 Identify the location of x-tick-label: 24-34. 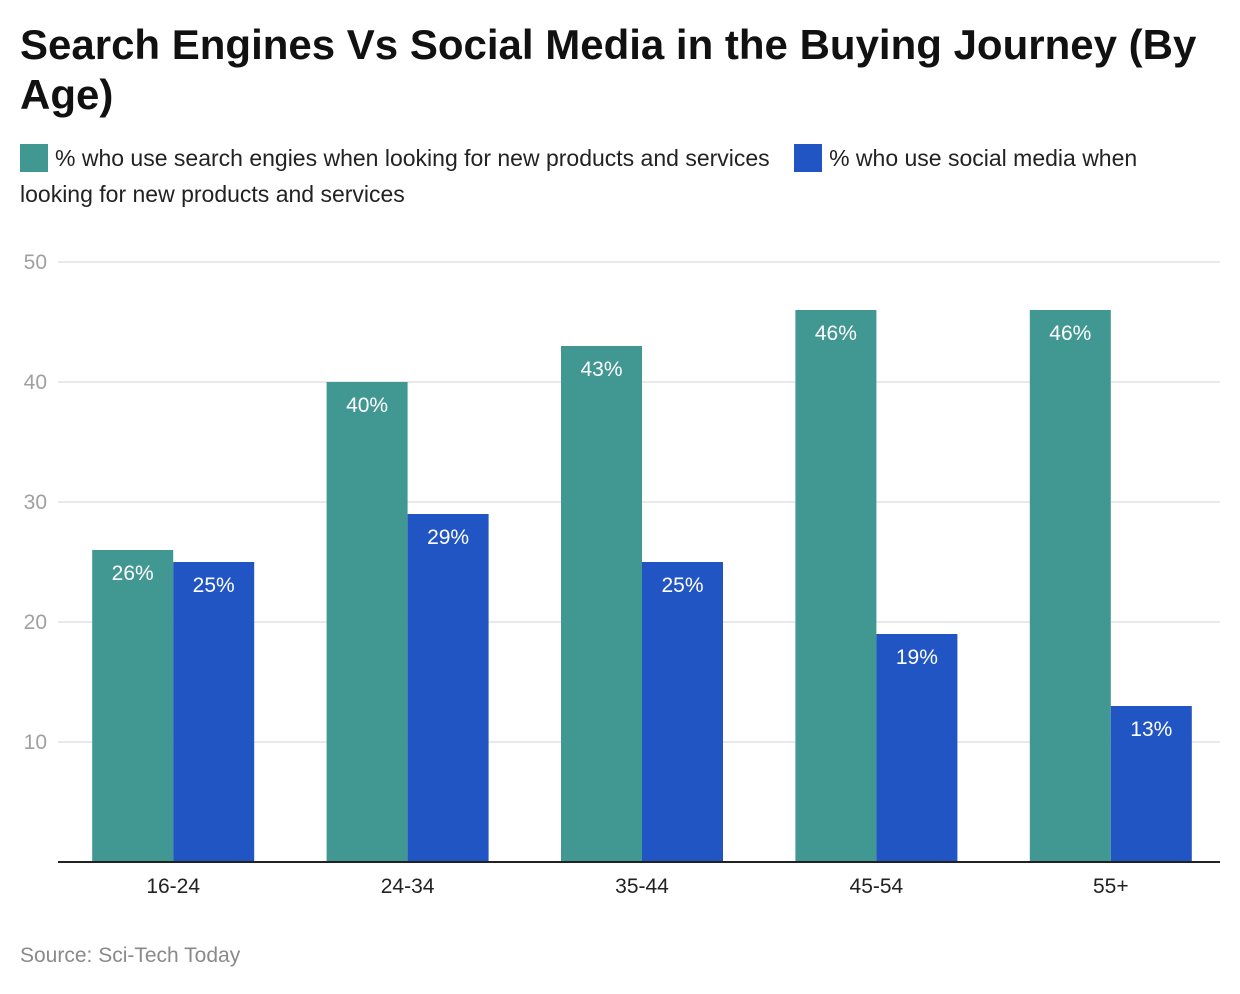
(408, 886).